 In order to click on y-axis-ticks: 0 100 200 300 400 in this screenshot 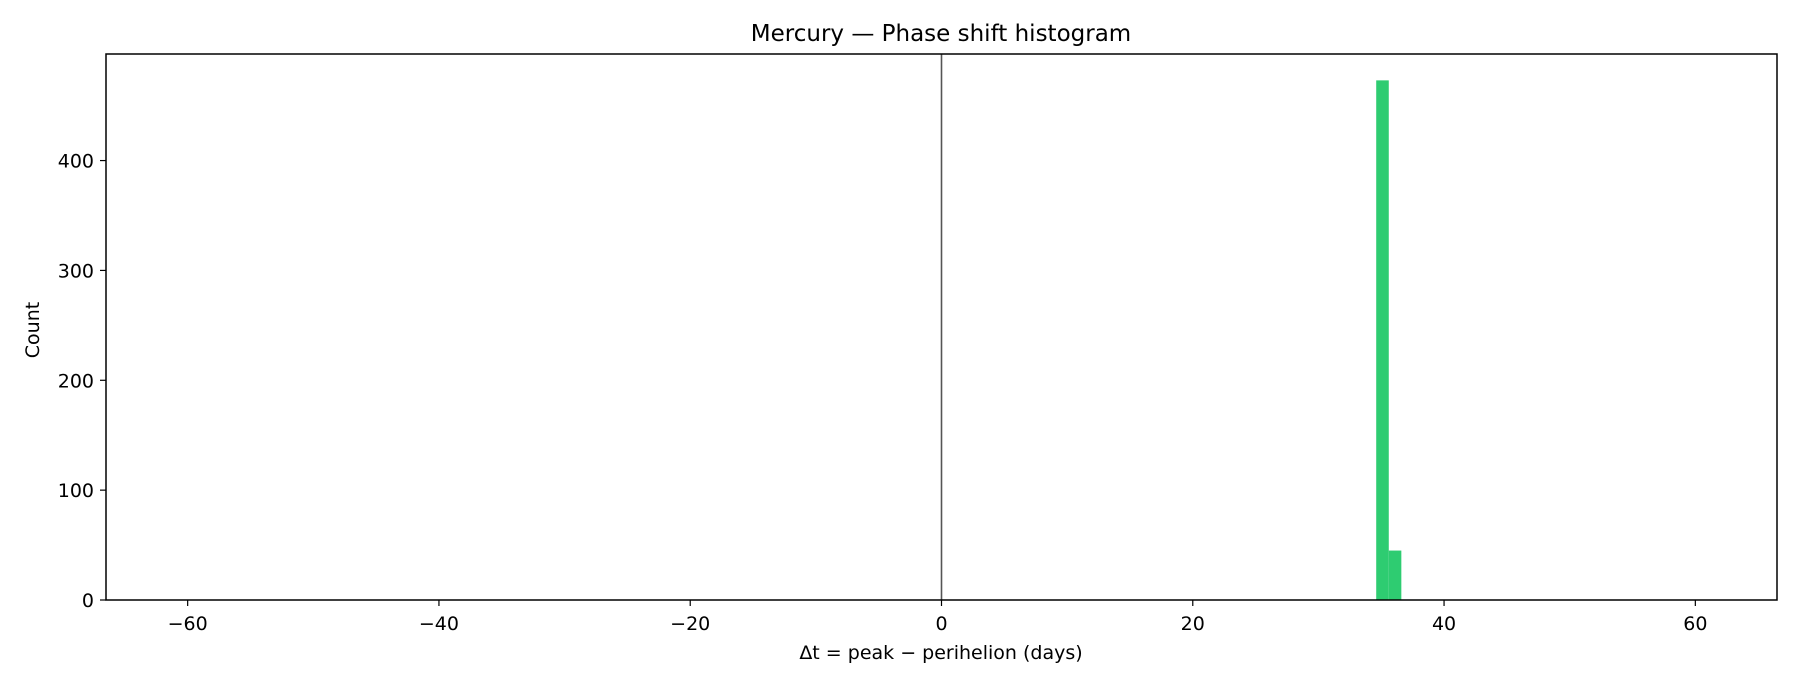, I will do `click(82, 381)`.